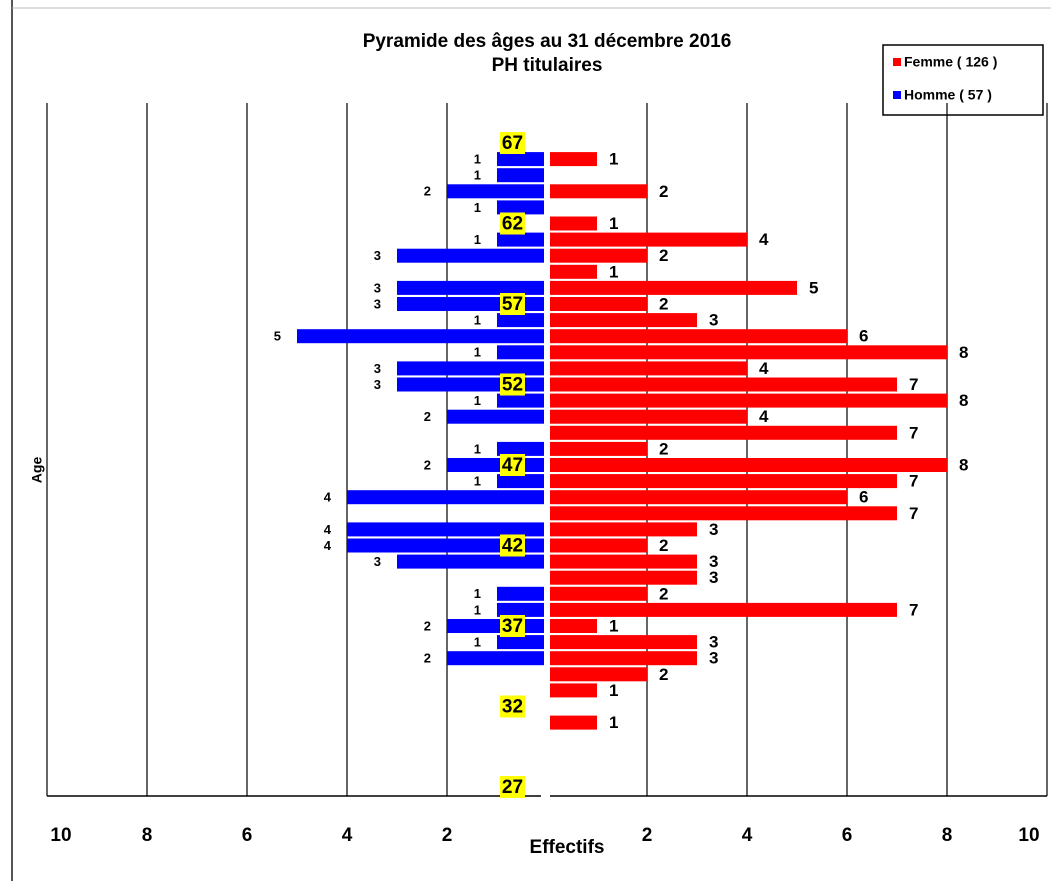 The width and height of the screenshot is (1051, 881). Describe the element at coordinates (547, 41) in the screenshot. I see `chart-title: Pyramide des âges au 31 décembre 2016` at that location.